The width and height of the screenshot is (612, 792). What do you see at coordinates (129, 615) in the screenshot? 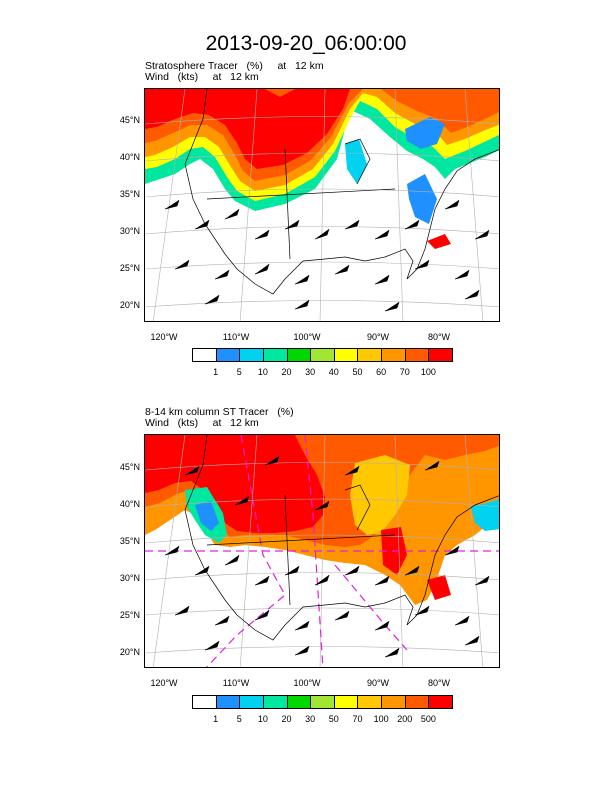
I see `panel2-lat-label: 25°N` at bounding box center [129, 615].